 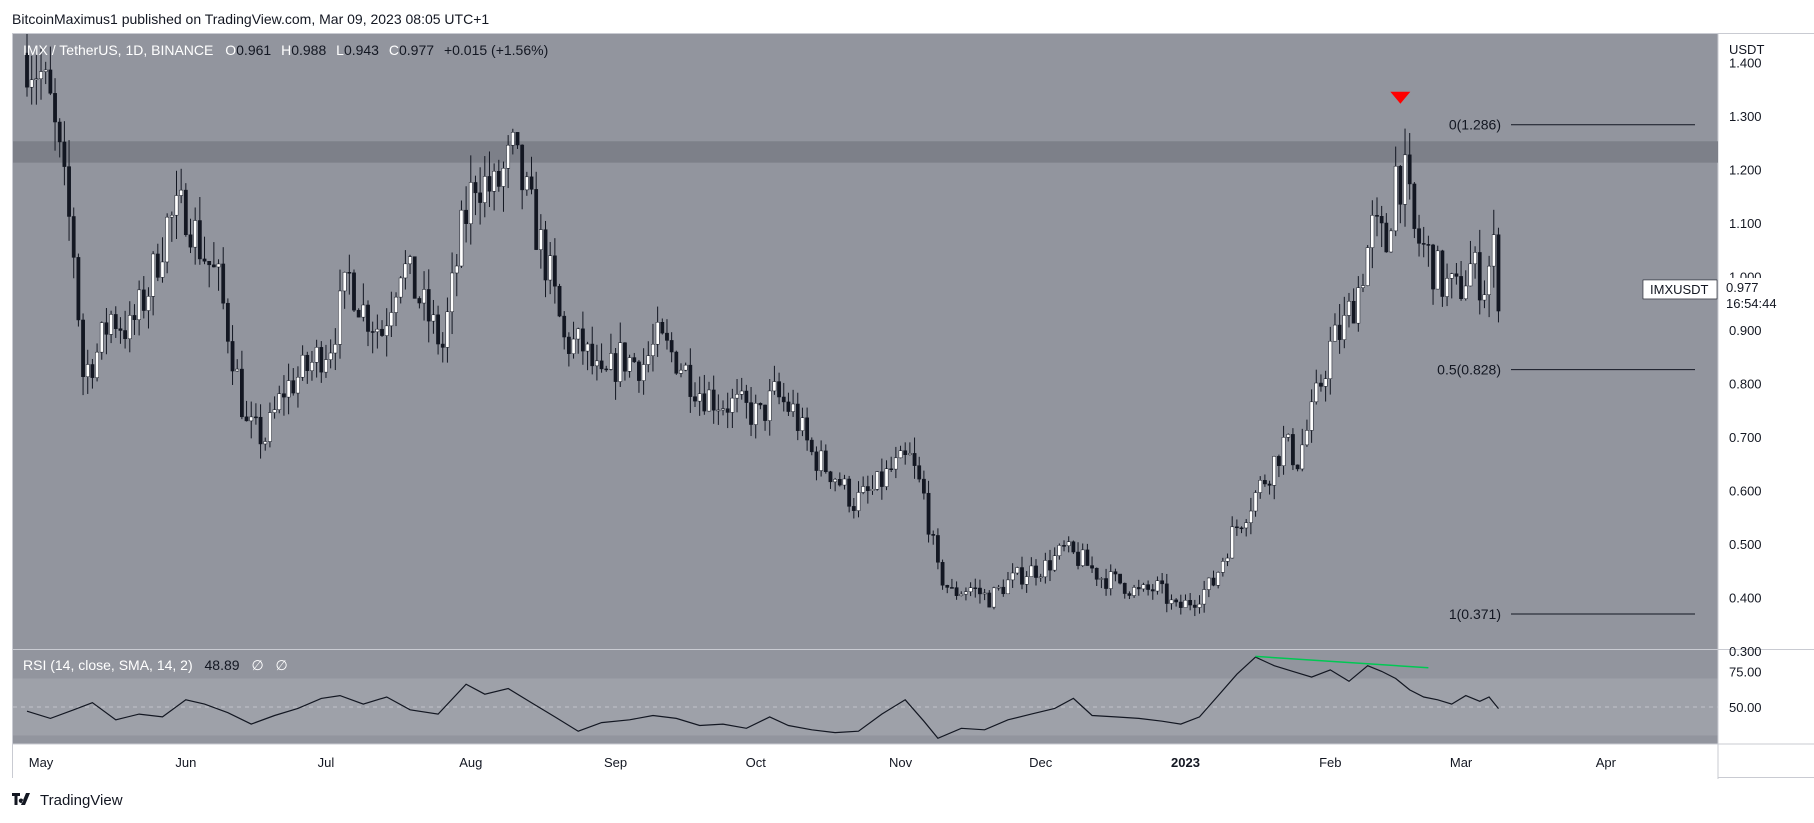 I want to click on bearish-divergence-line, so click(x=1342, y=662).